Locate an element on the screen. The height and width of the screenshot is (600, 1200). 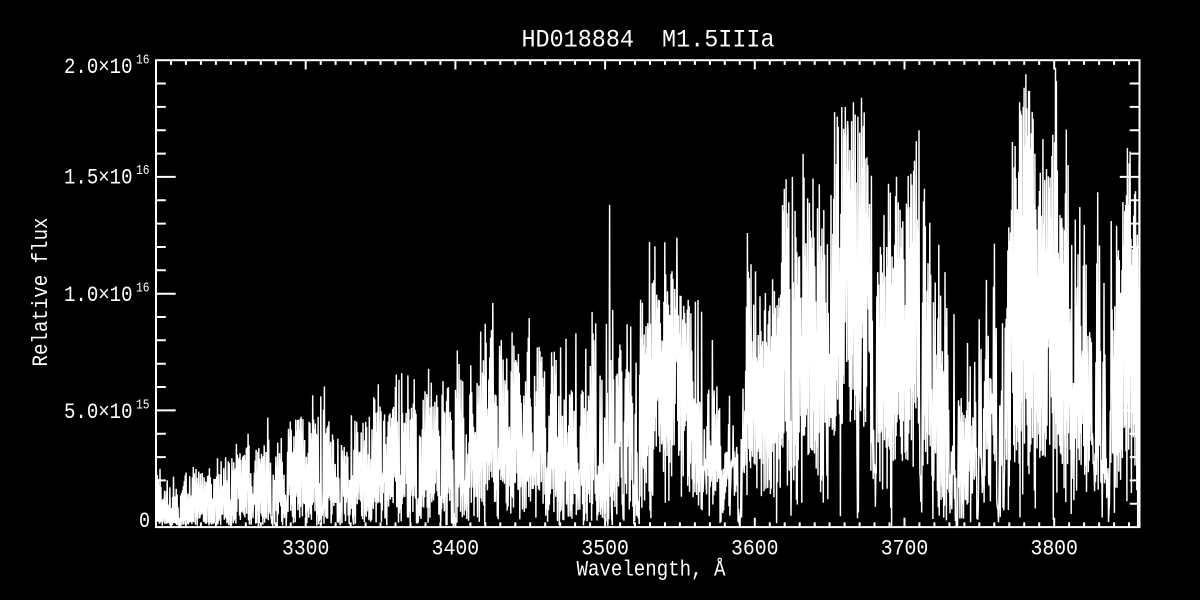
svg-text: Wavelength, Å is located at coordinates (652, 570).